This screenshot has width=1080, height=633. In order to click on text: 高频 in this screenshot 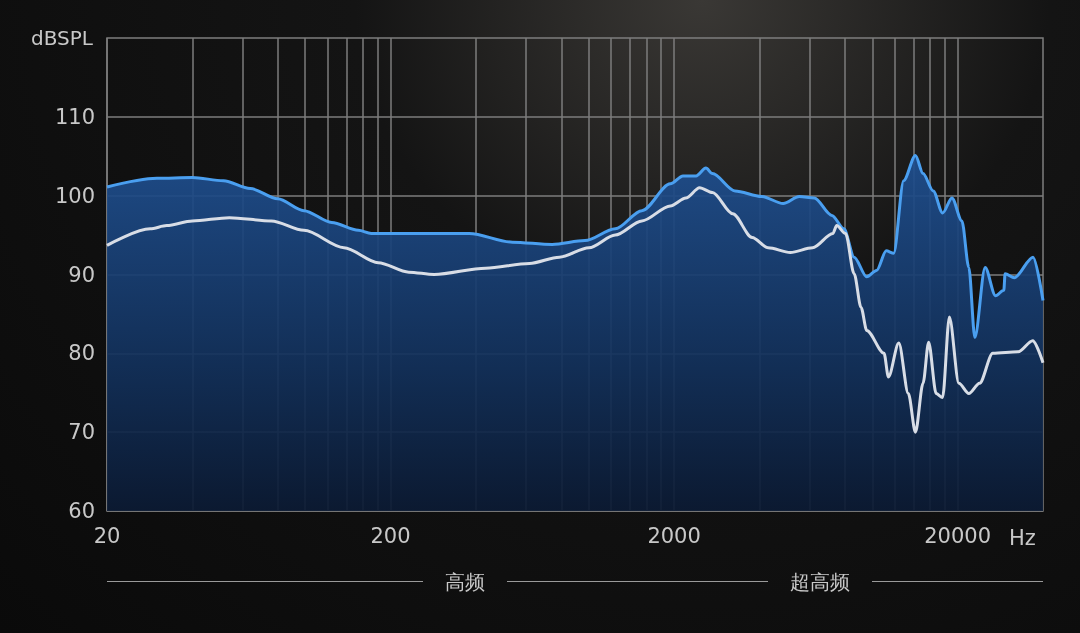, I will do `click(465, 582)`.